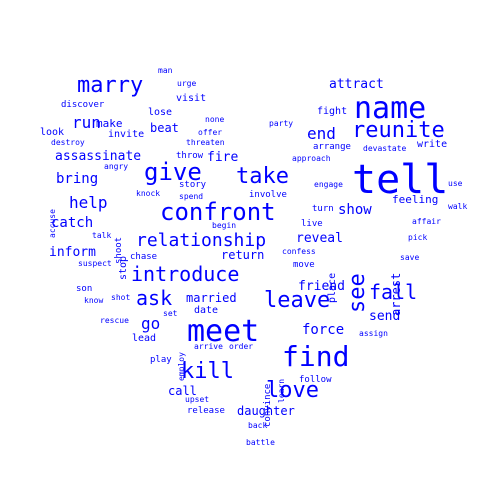  What do you see at coordinates (207, 371) in the screenshot?
I see `word-kill: kill` at bounding box center [207, 371].